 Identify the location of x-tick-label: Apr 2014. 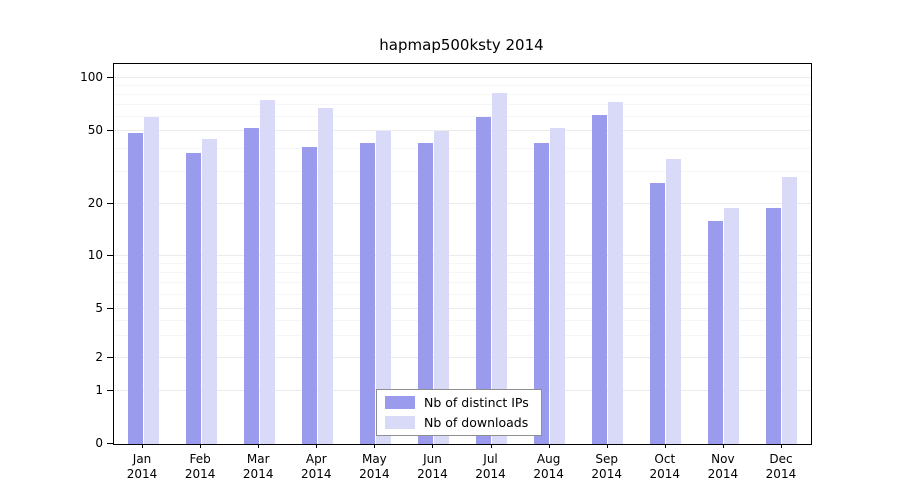
(316, 467).